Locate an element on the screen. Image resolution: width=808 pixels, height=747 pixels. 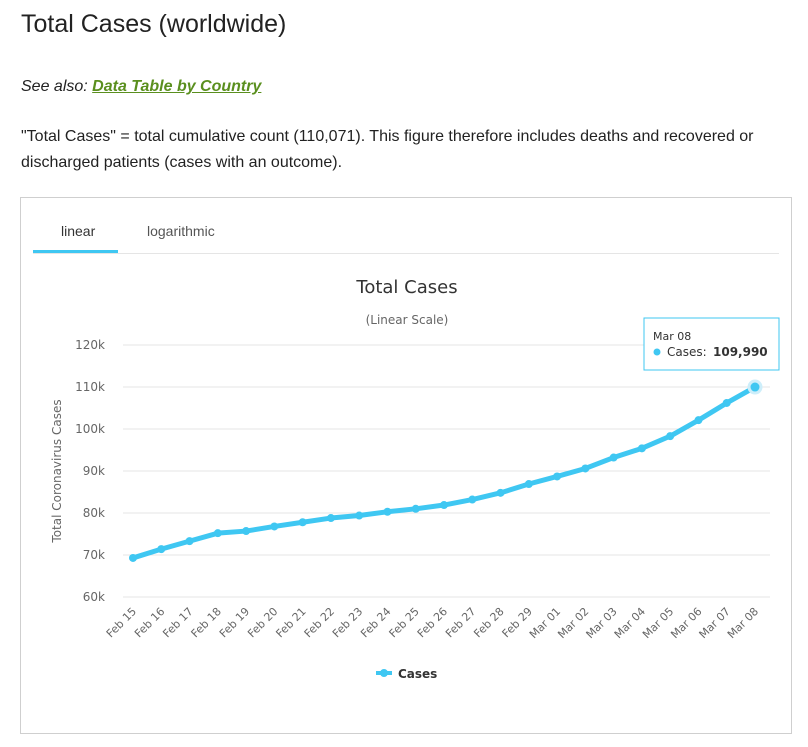
y-axis-title: Total Coronavirus Cases is located at coordinates (57, 471).